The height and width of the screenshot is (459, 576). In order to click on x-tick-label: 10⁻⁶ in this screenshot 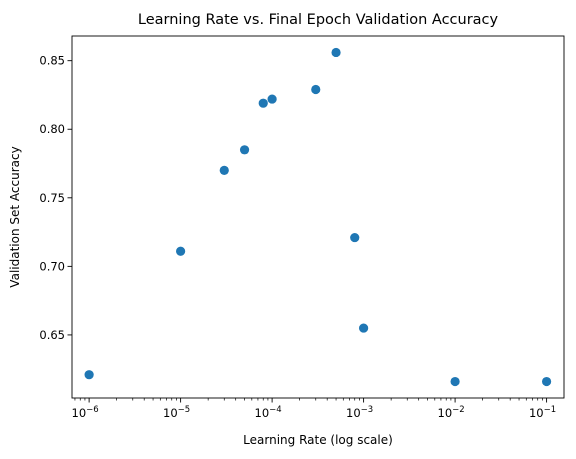, I will do `click(85, 412)`.